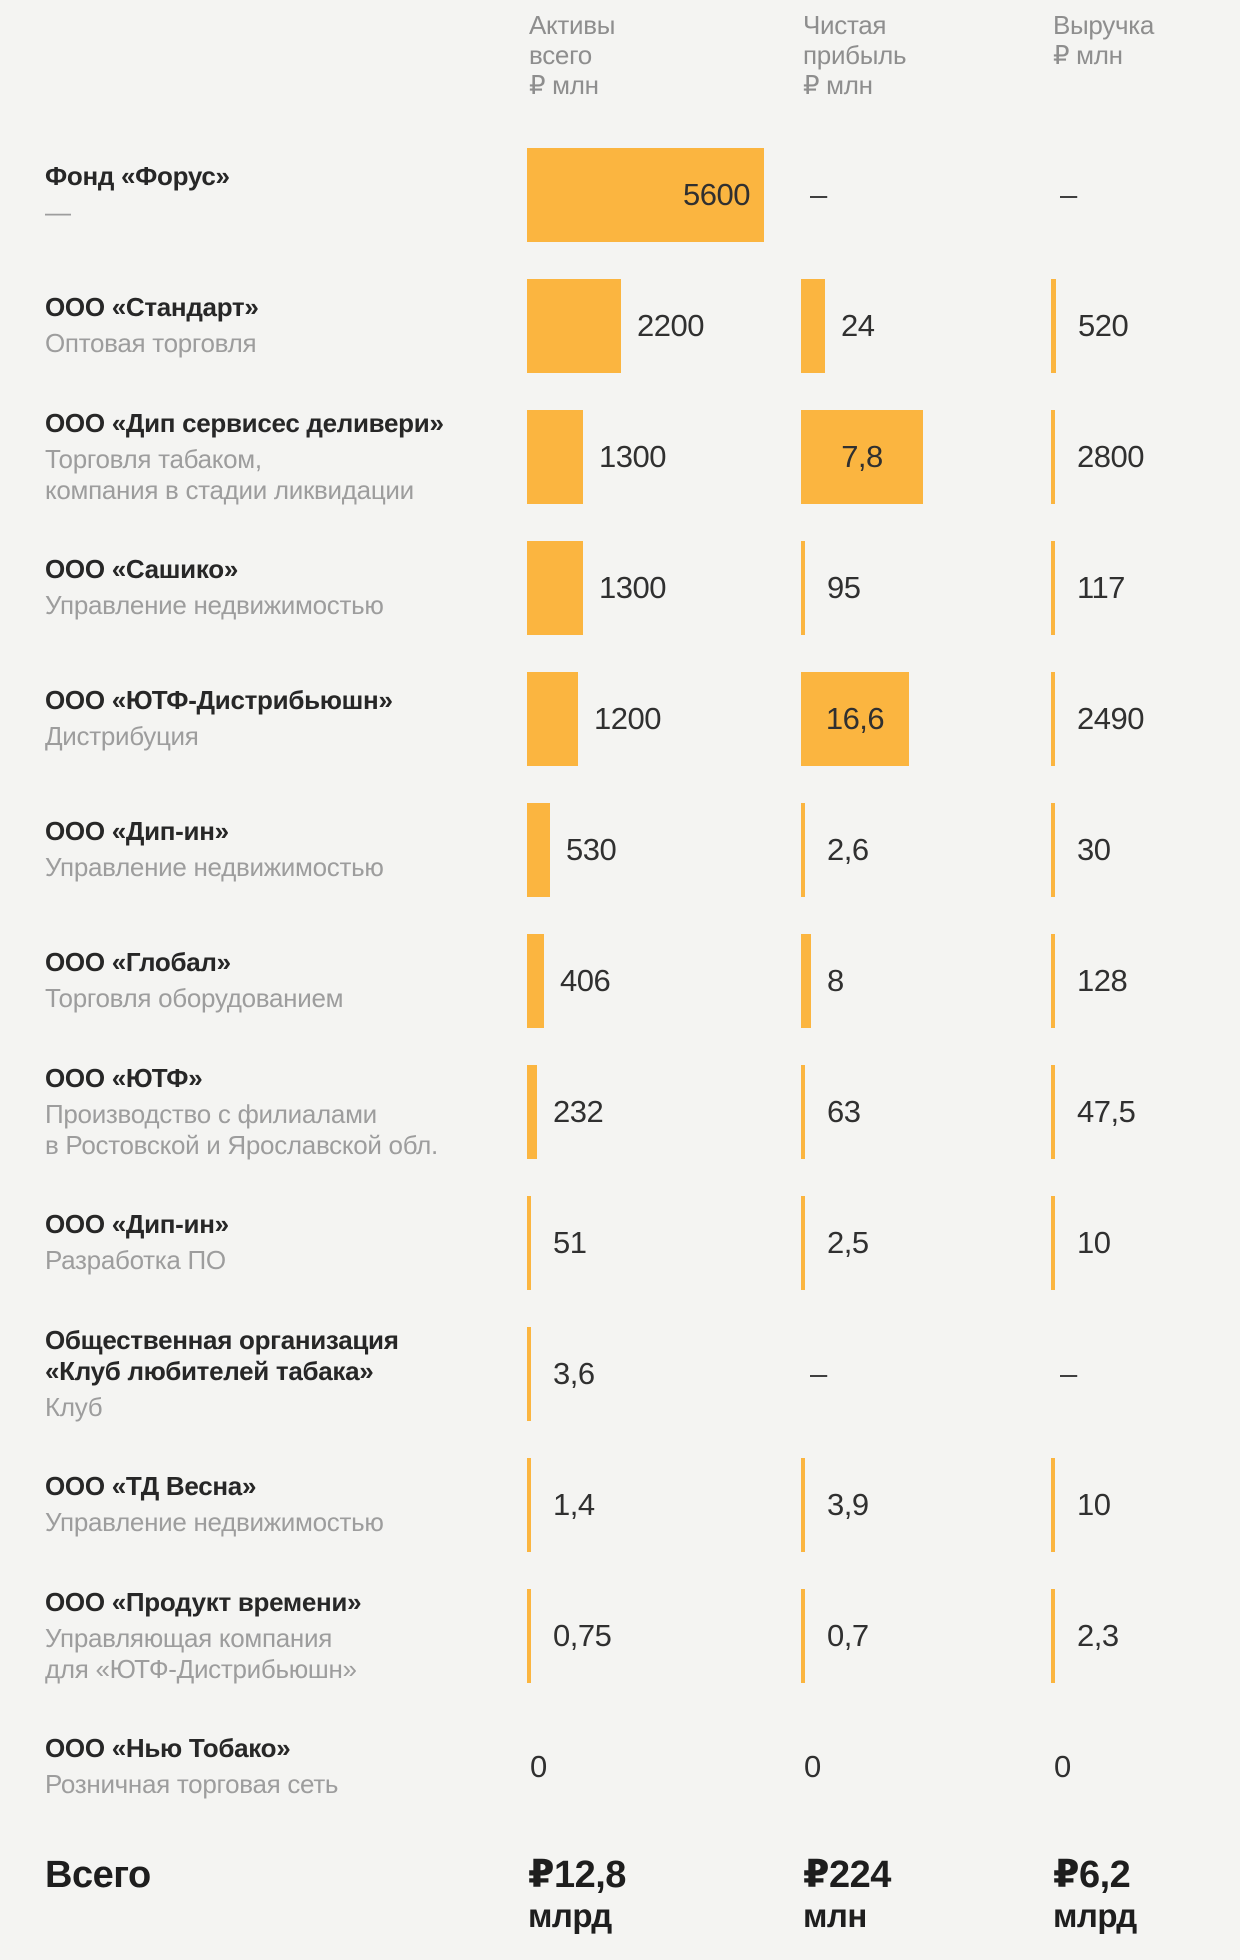  Describe the element at coordinates (74, 1406) in the screenshot. I see `company-description: Клуб` at that location.